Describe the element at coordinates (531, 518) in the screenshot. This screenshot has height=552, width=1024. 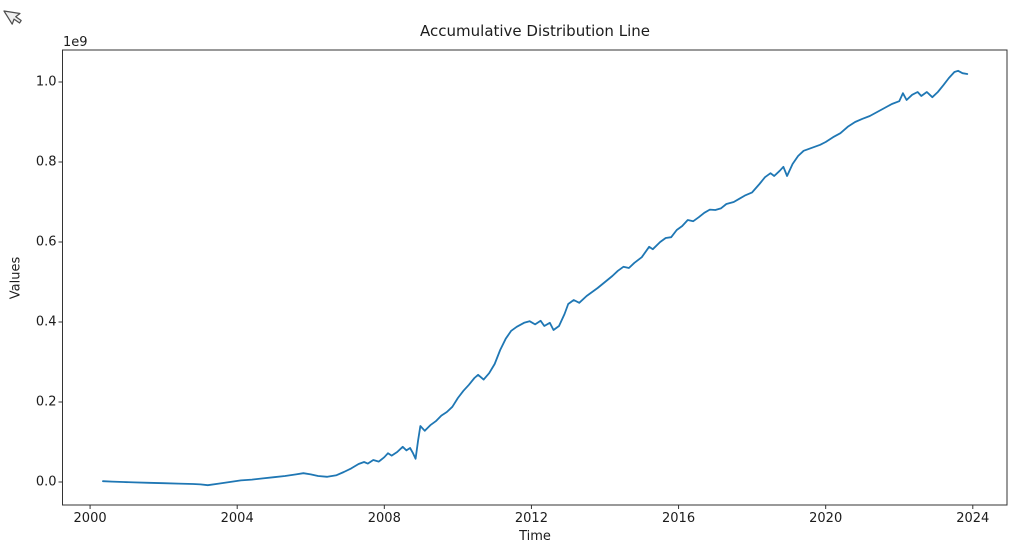
I see `x-tick-label: 2012` at that location.